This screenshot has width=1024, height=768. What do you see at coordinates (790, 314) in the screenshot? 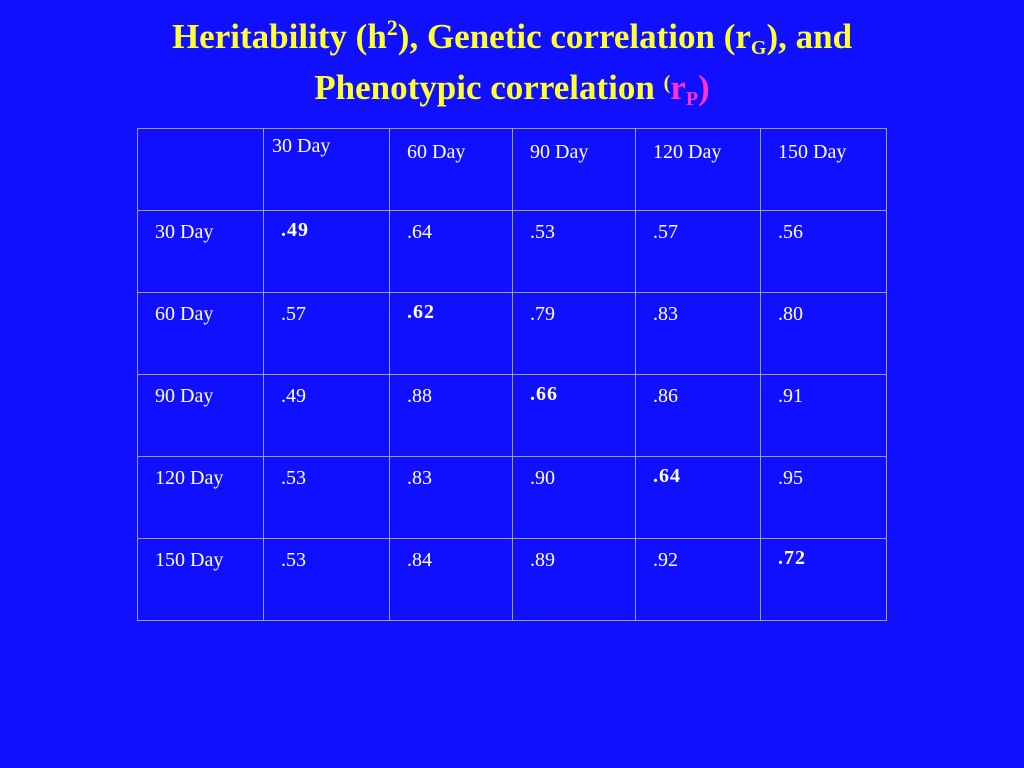
I see `cell-value: .80` at bounding box center [790, 314].